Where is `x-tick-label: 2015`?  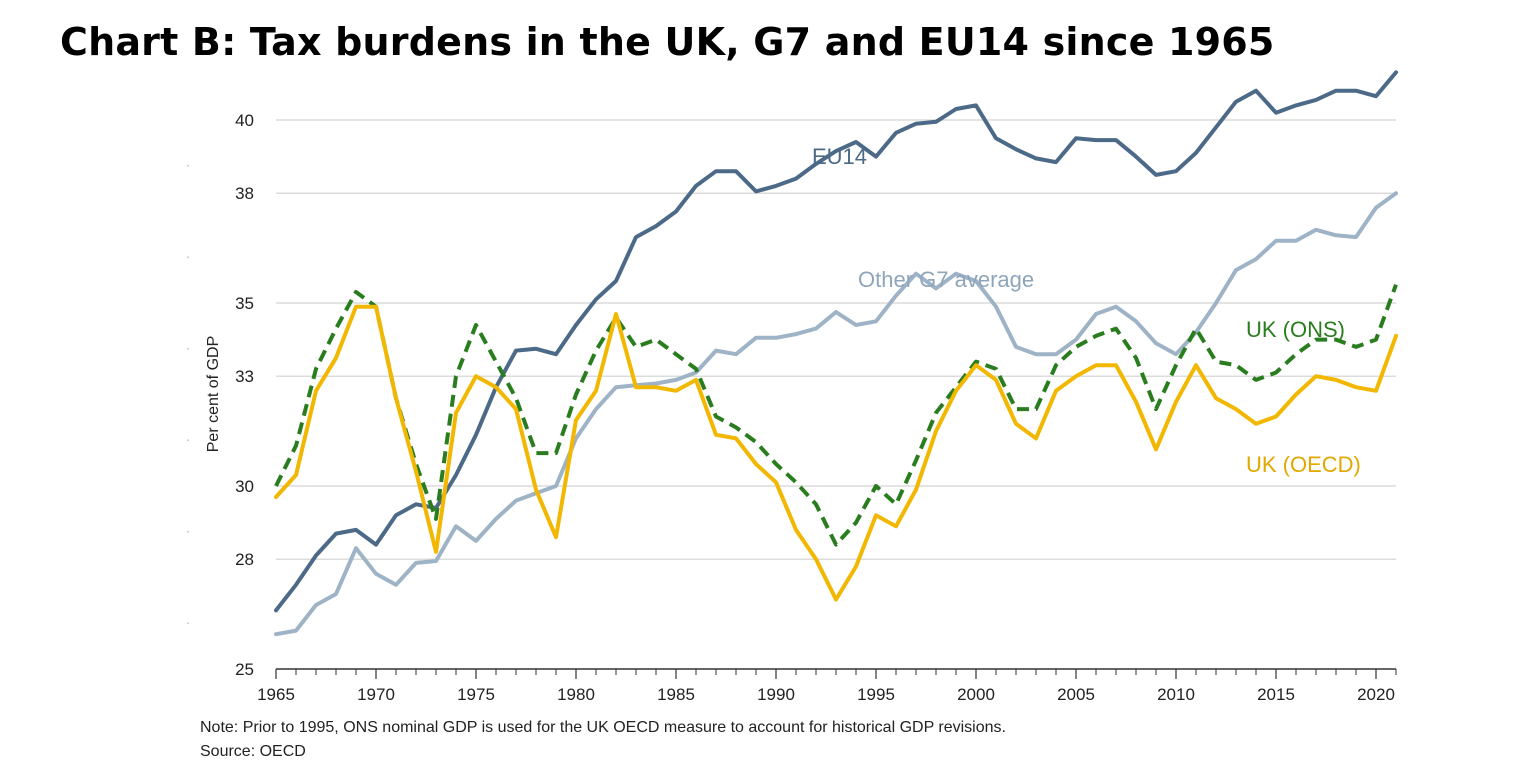
x-tick-label: 2015 is located at coordinates (1276, 694).